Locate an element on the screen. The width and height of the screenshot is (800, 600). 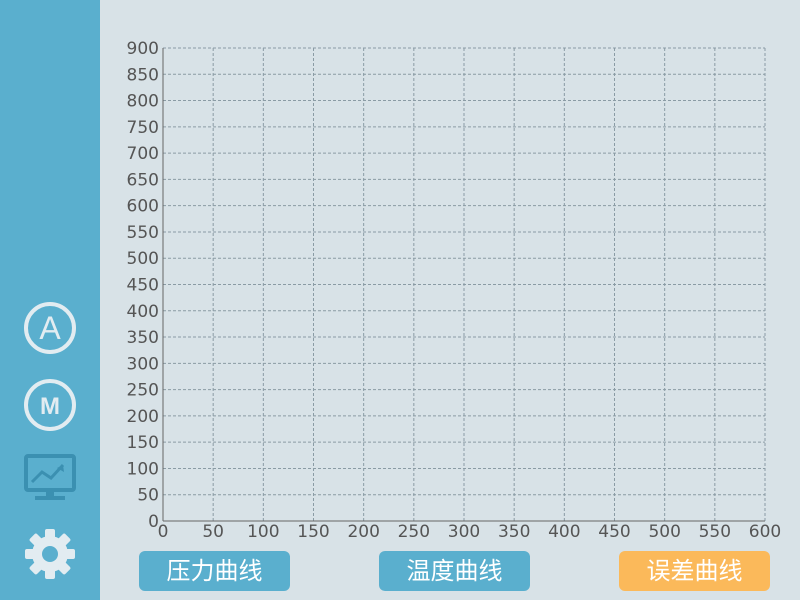
x-tick-label: 100 is located at coordinates (263, 532).